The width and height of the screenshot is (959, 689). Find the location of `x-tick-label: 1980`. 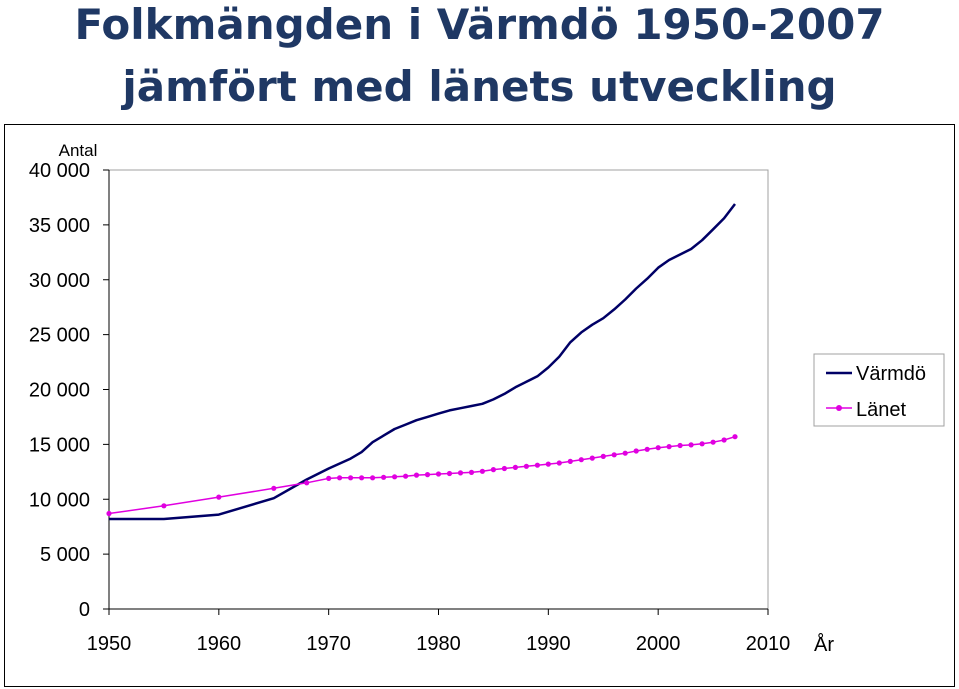

x-tick-label: 1980 is located at coordinates (438, 644).